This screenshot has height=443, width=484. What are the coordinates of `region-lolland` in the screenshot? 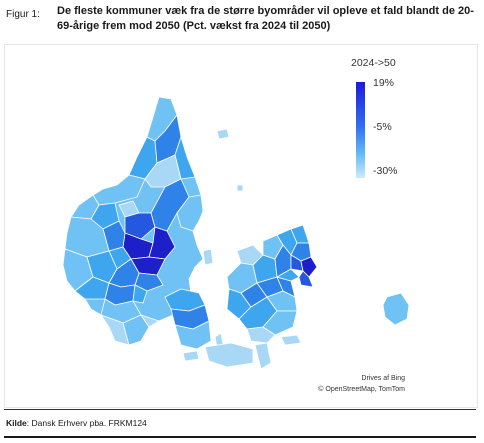 It's located at (229, 355).